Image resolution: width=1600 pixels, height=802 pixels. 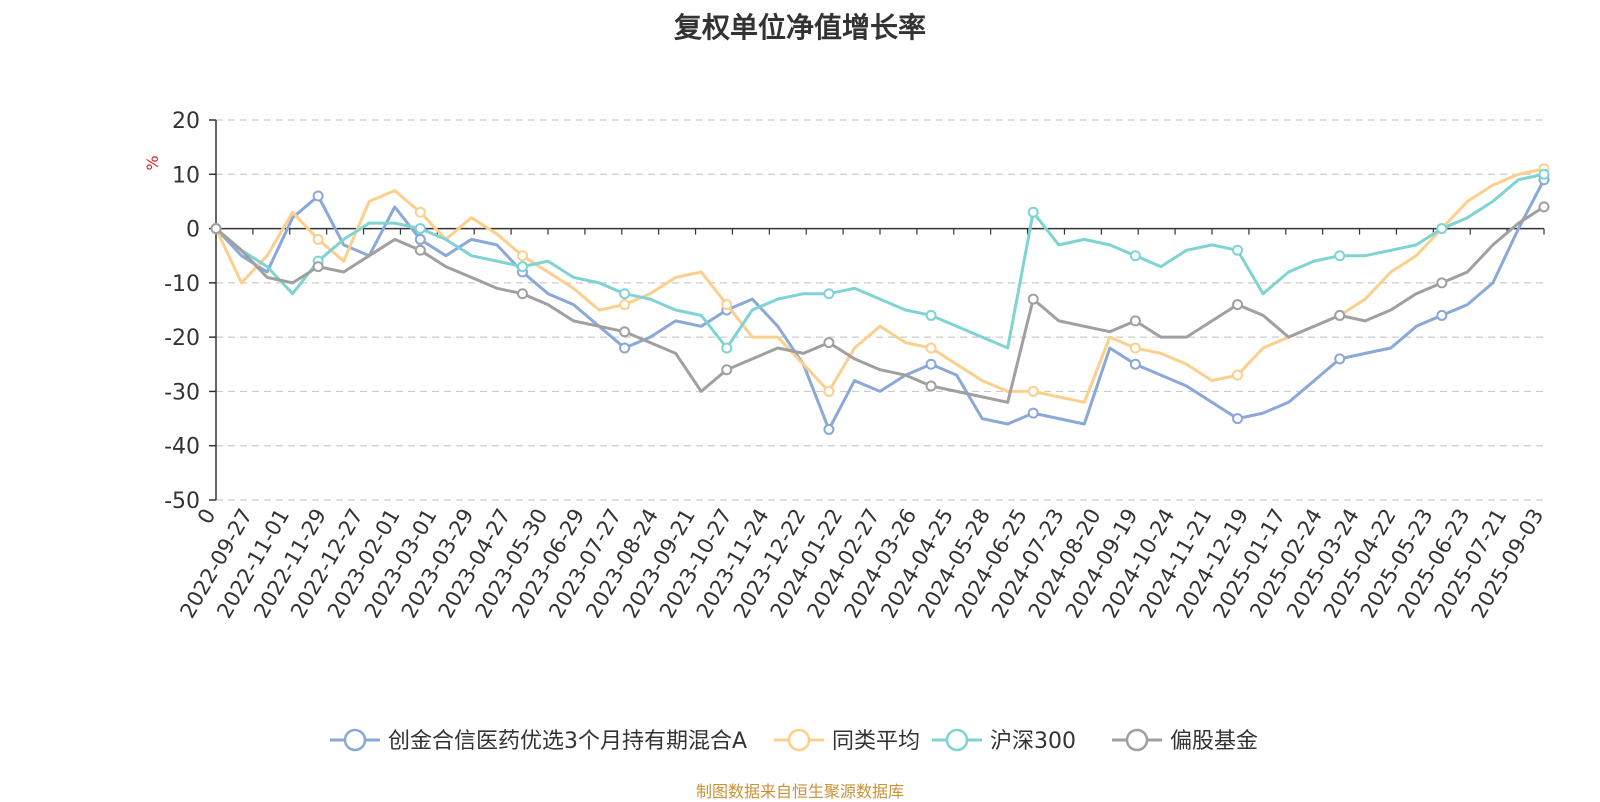 I want to click on legend-label: 偏股基金, so click(x=1214, y=741).